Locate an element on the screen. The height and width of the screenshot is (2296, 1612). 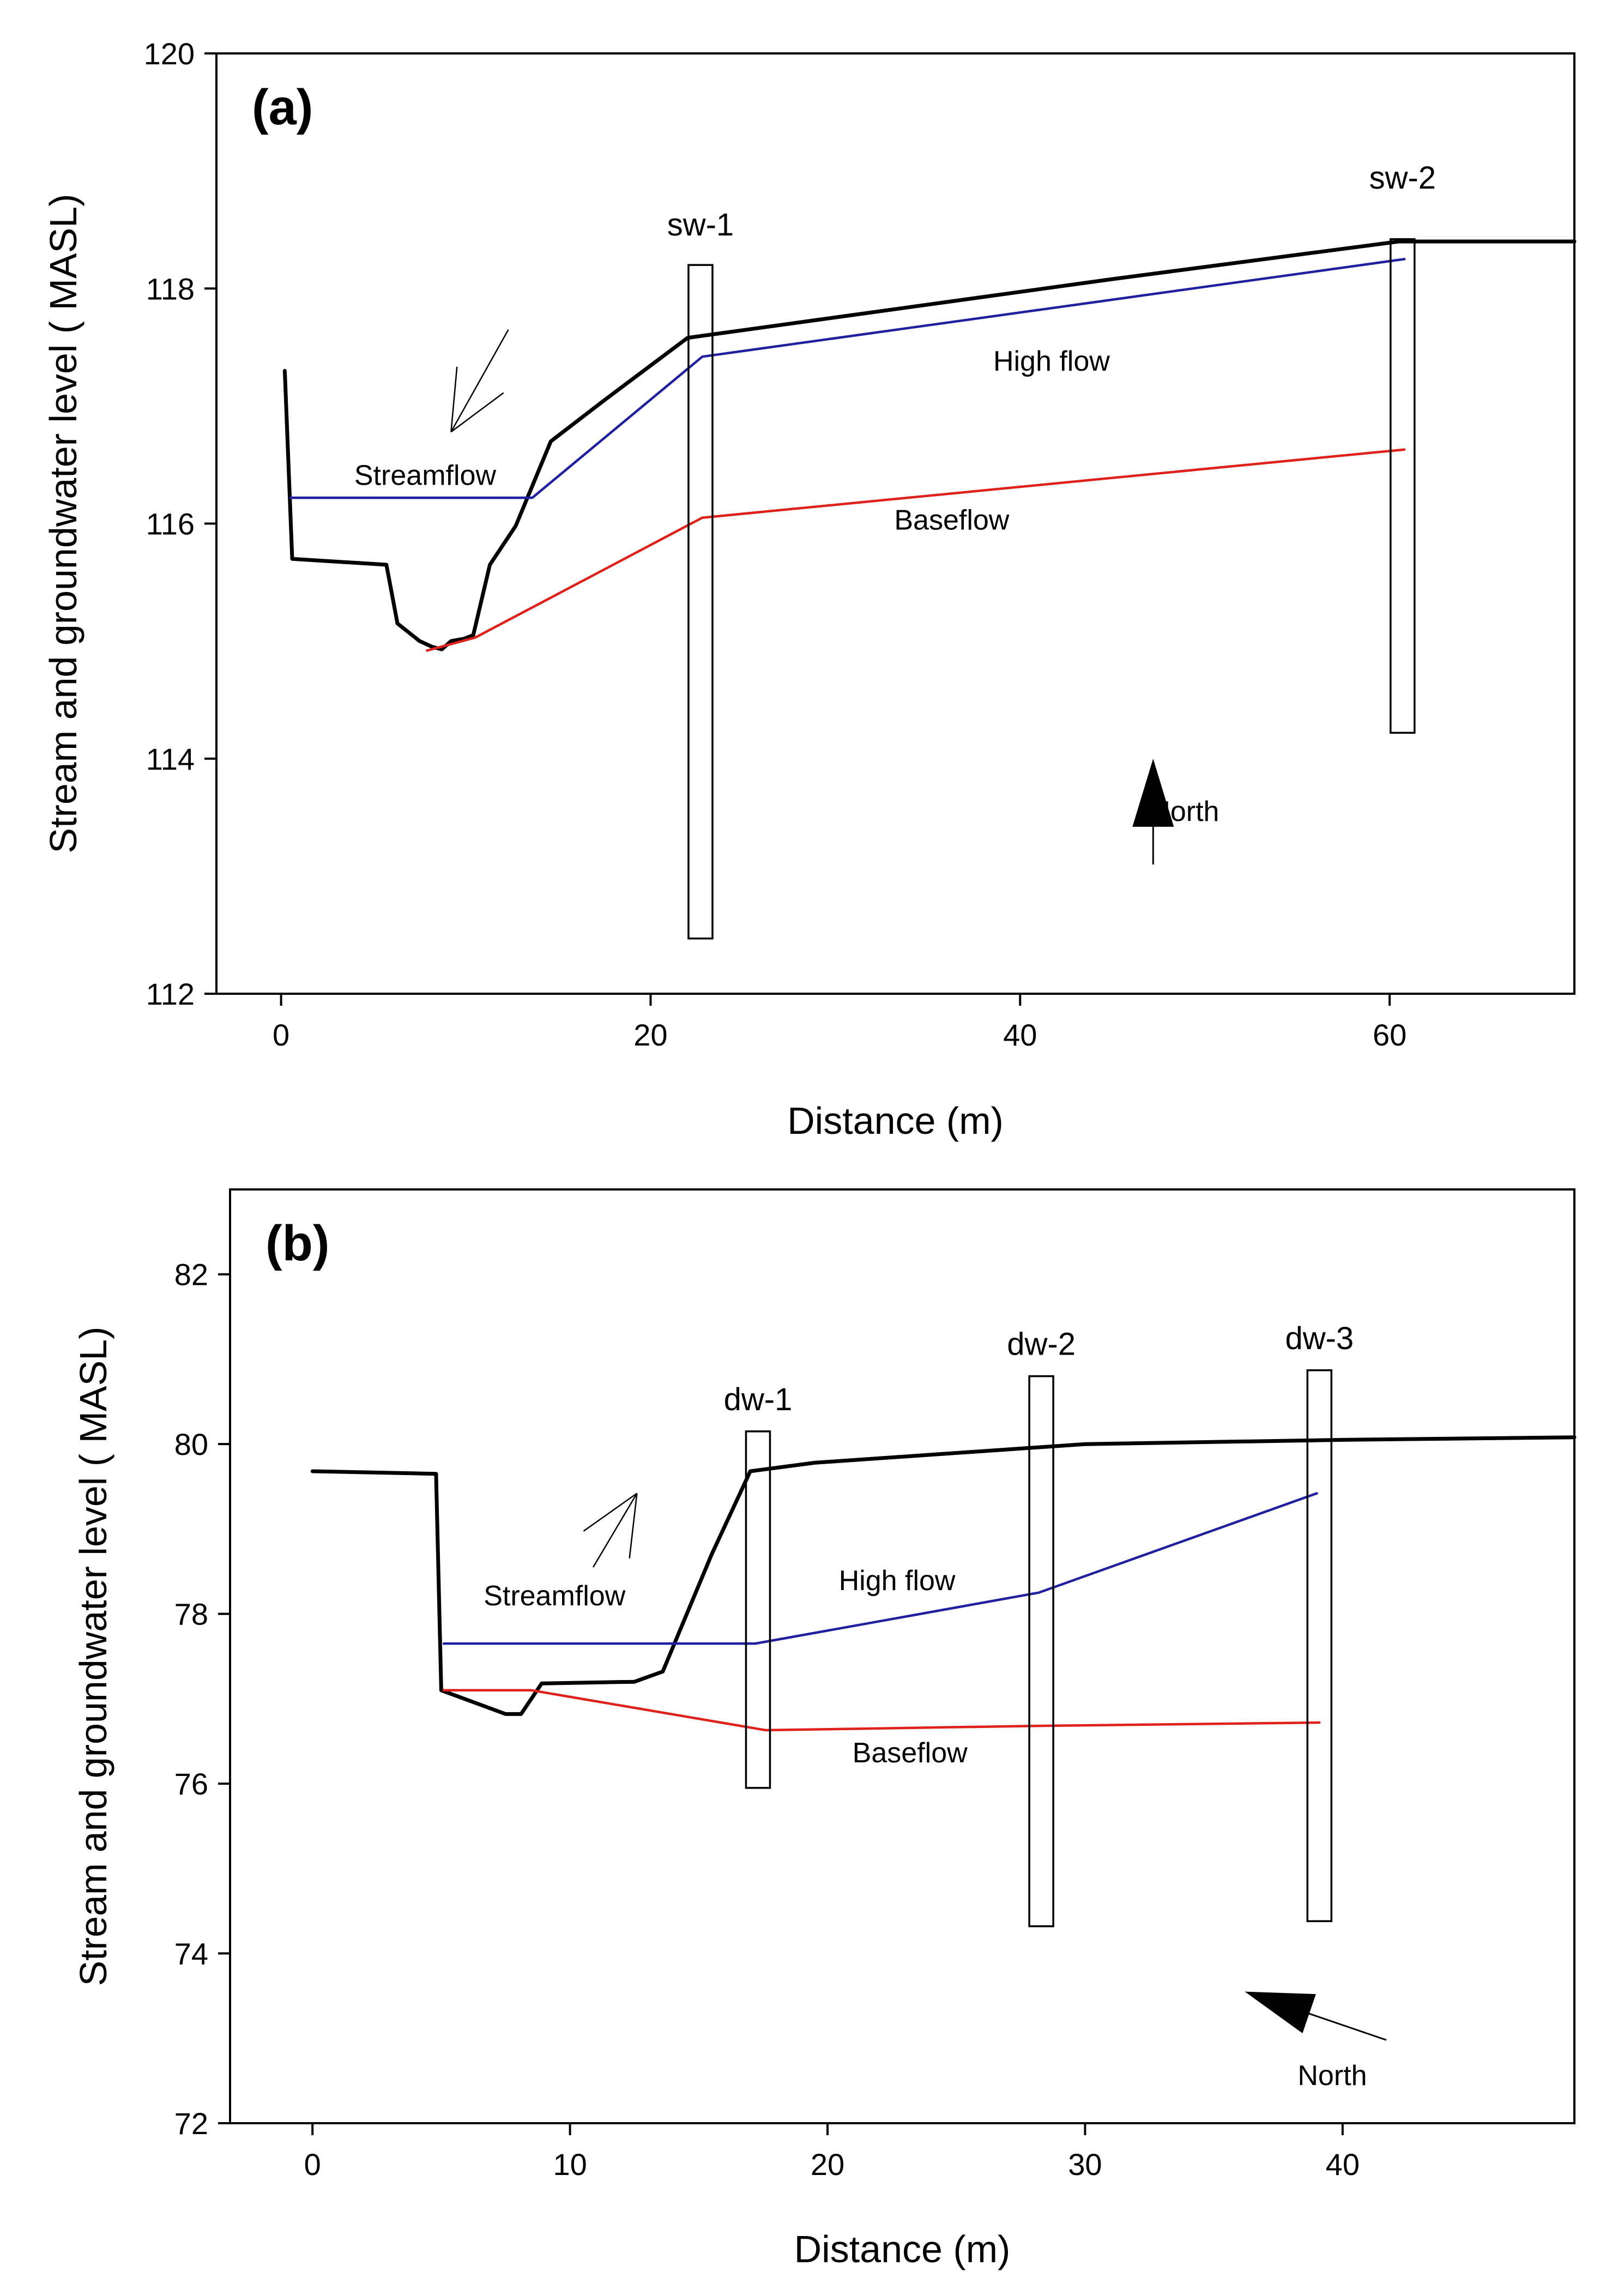
annotation-label: North is located at coordinates (1332, 2076).